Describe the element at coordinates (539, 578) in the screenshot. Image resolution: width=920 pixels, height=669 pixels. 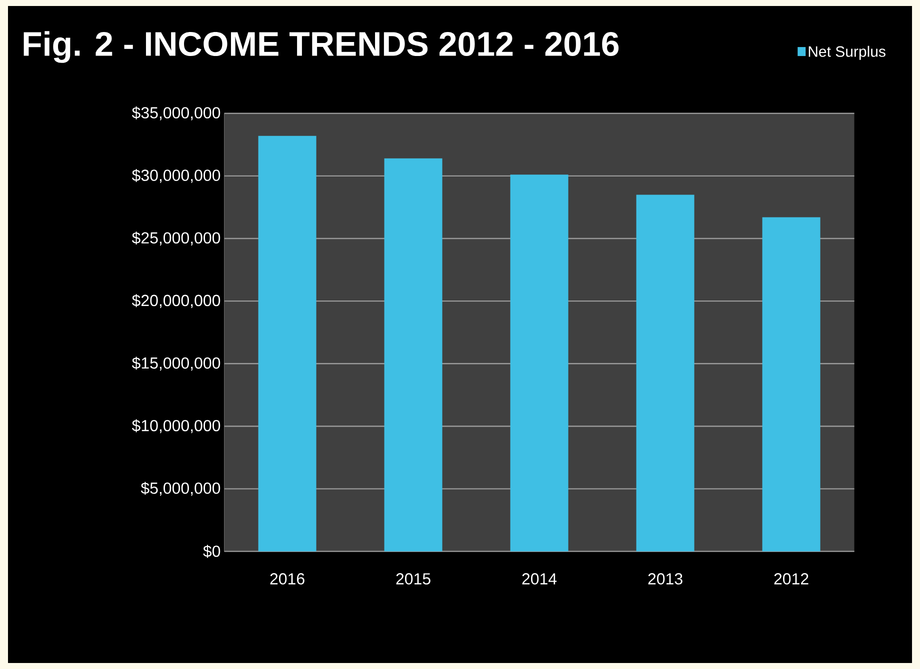
I see `x-tick-label: 2014` at that location.